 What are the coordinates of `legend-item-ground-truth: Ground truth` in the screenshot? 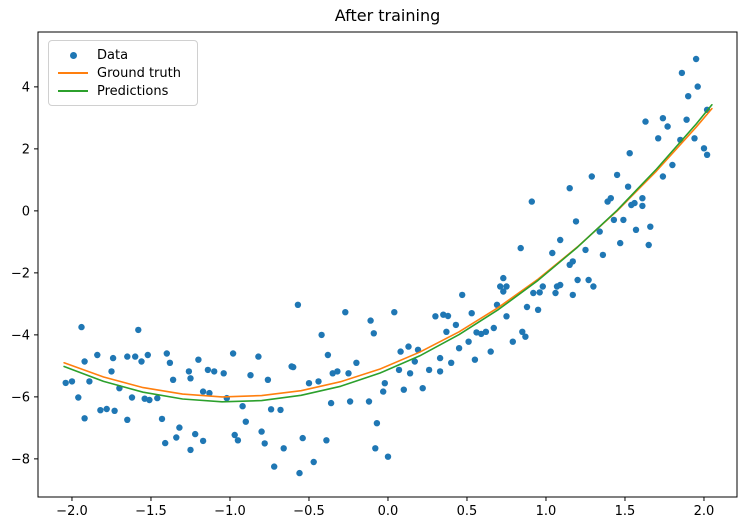 It's located at (123, 73).